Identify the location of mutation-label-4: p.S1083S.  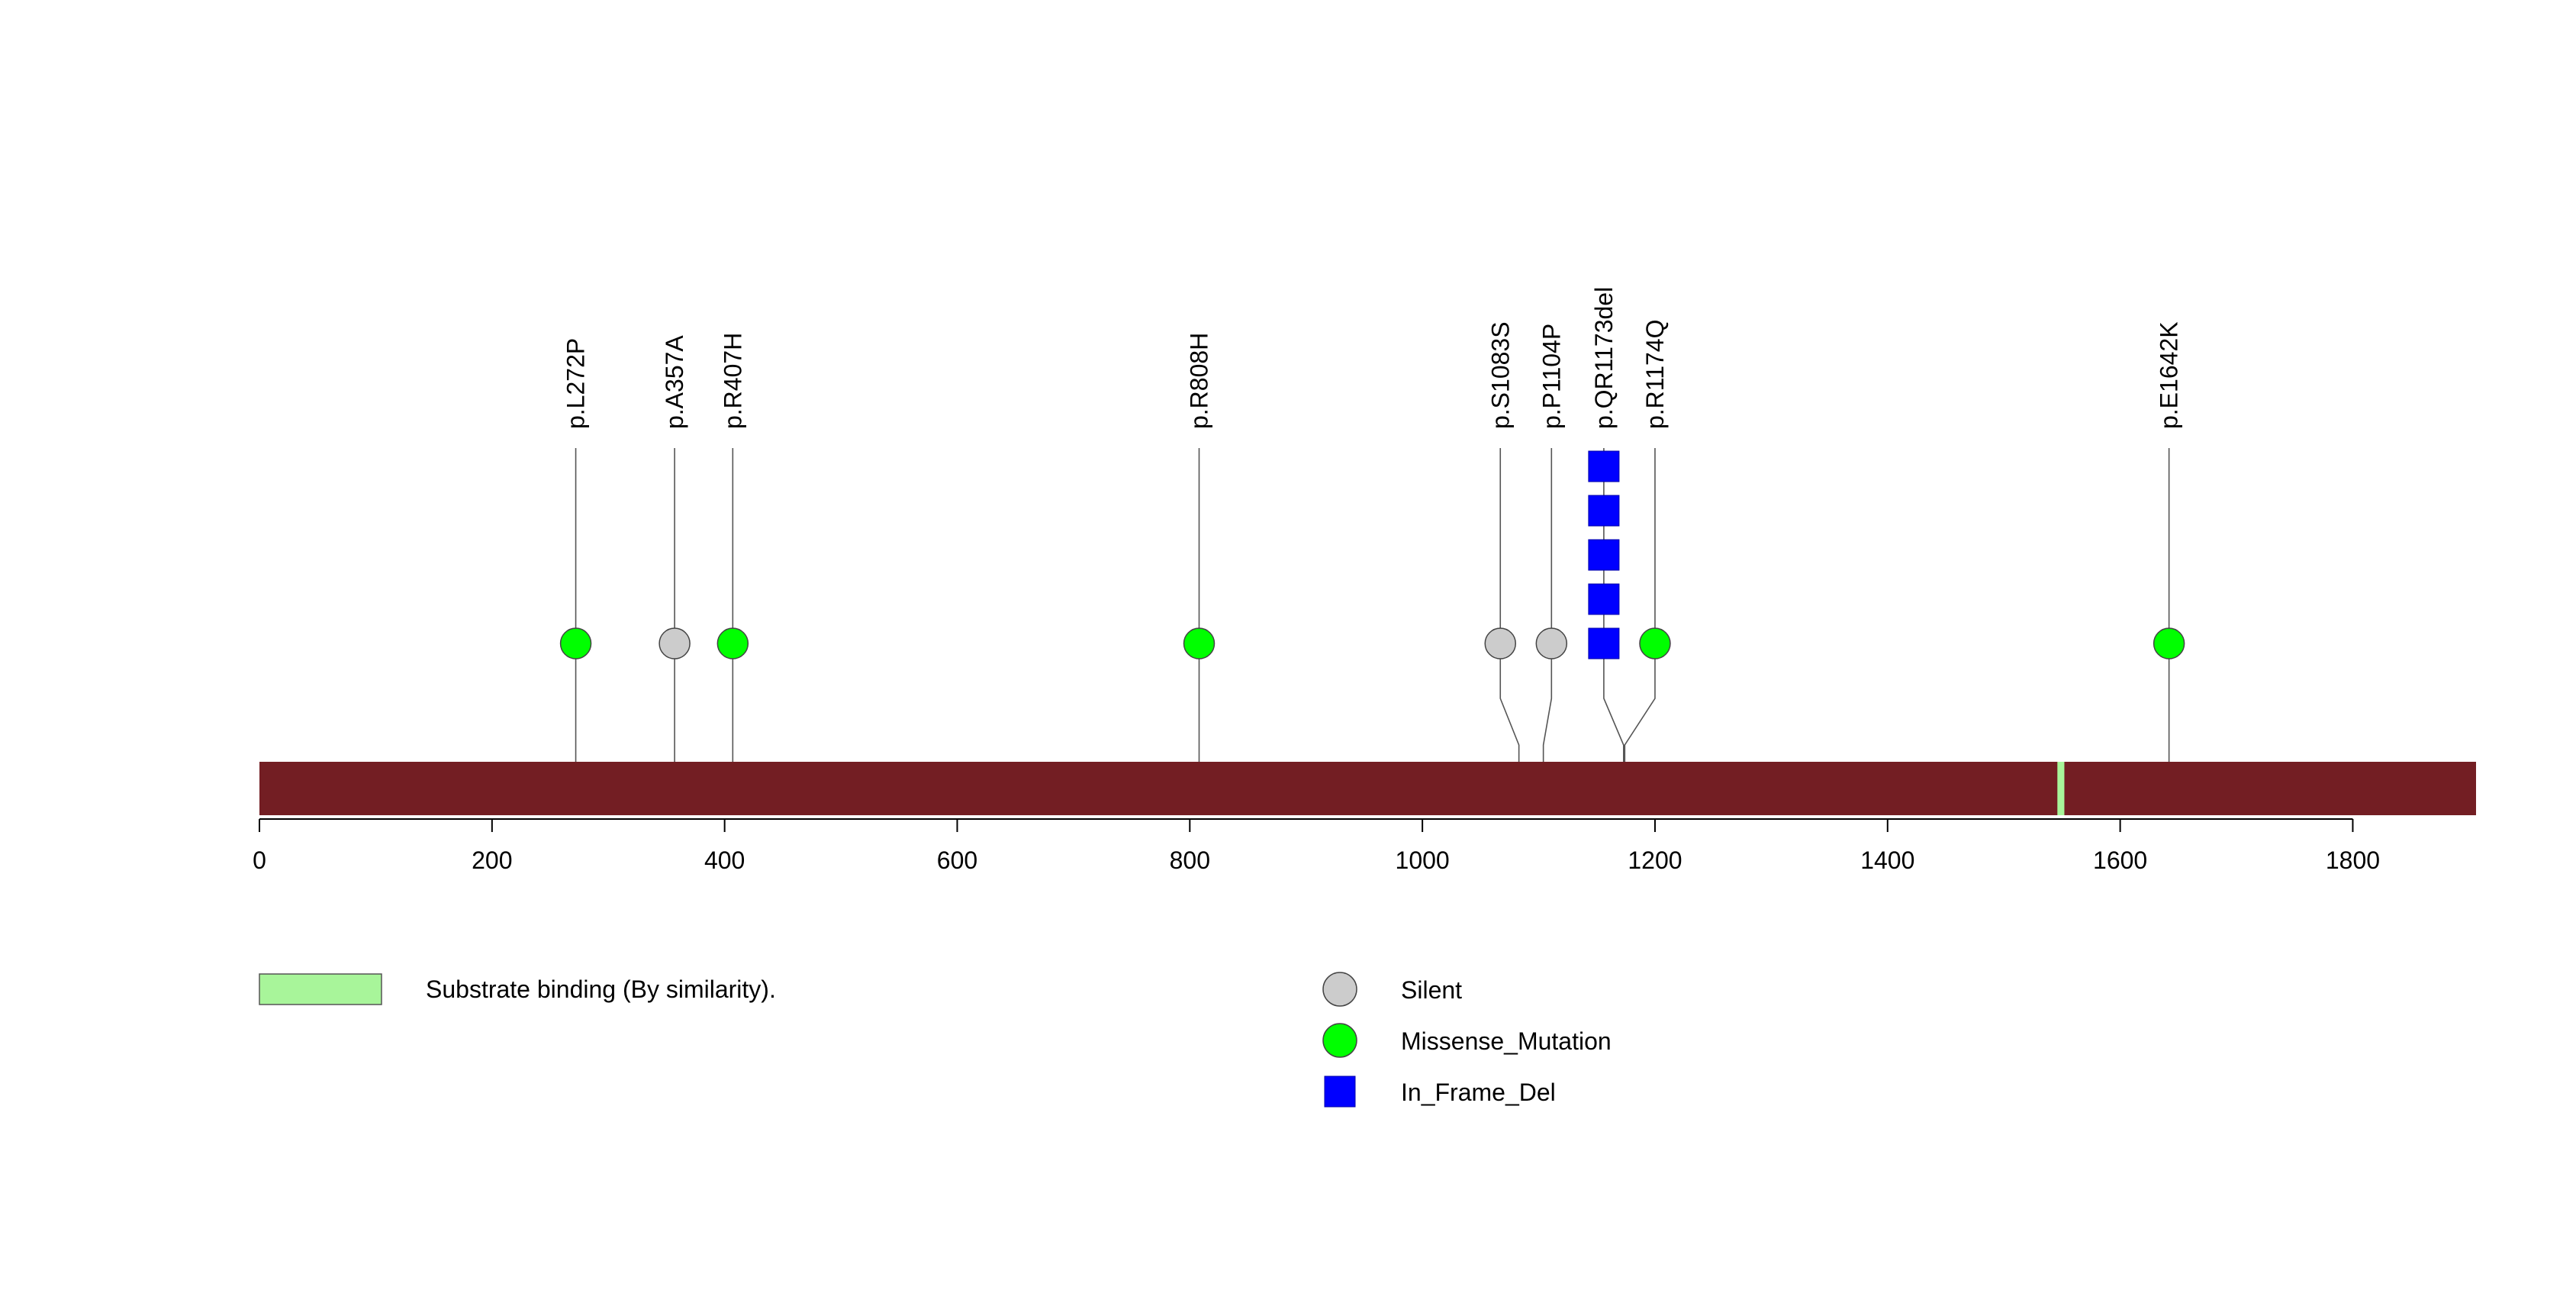
(1500, 375).